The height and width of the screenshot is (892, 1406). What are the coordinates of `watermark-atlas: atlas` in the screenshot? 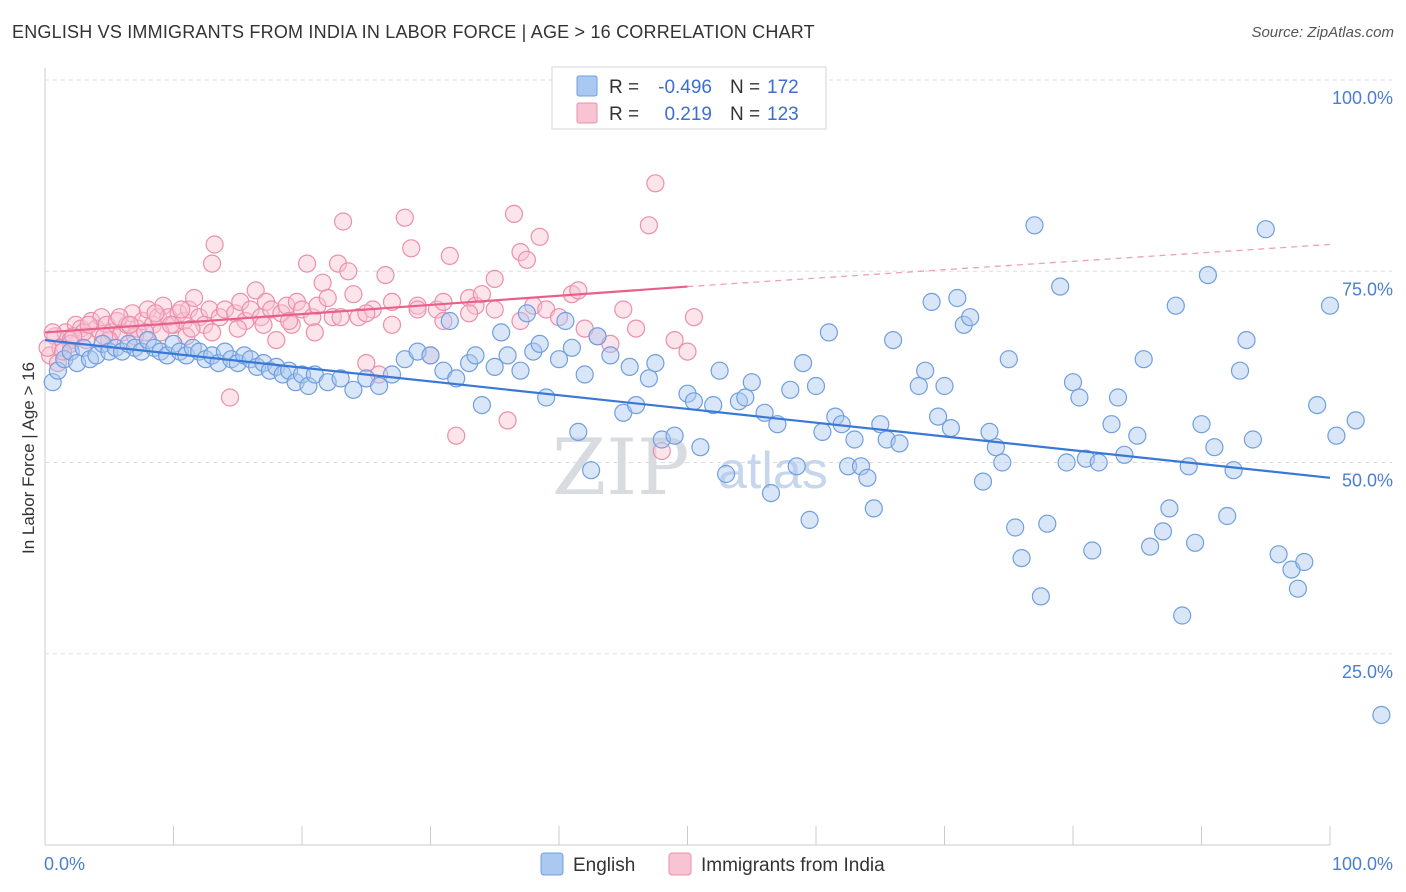 It's located at (773, 471).